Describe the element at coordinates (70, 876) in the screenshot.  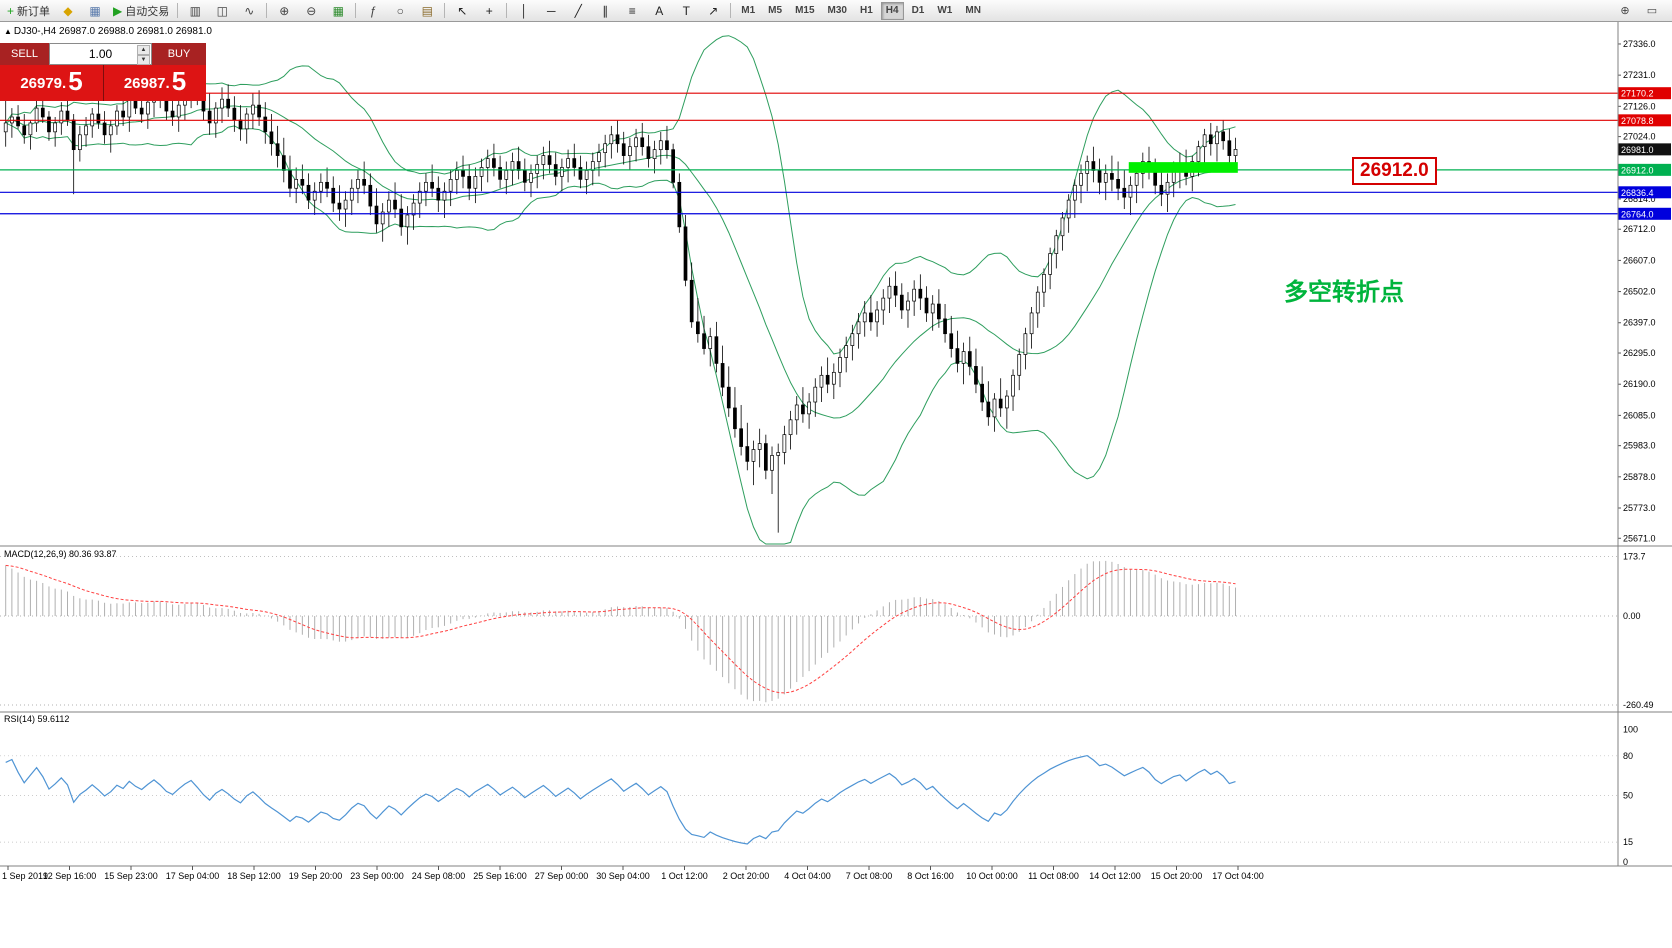
I see `svg-text: 12 Sep 16:00` at that location.